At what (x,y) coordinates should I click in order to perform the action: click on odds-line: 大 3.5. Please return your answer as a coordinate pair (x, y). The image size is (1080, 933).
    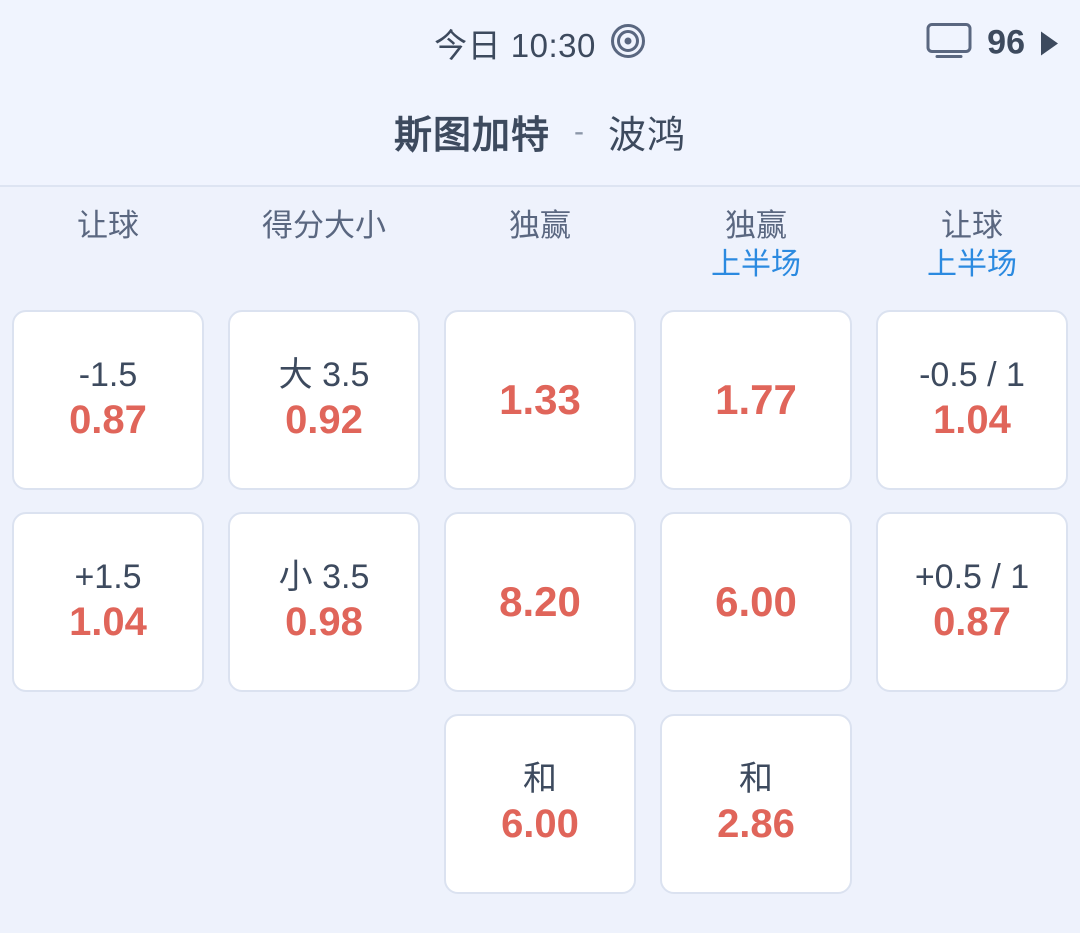
    Looking at the image, I should click on (324, 375).